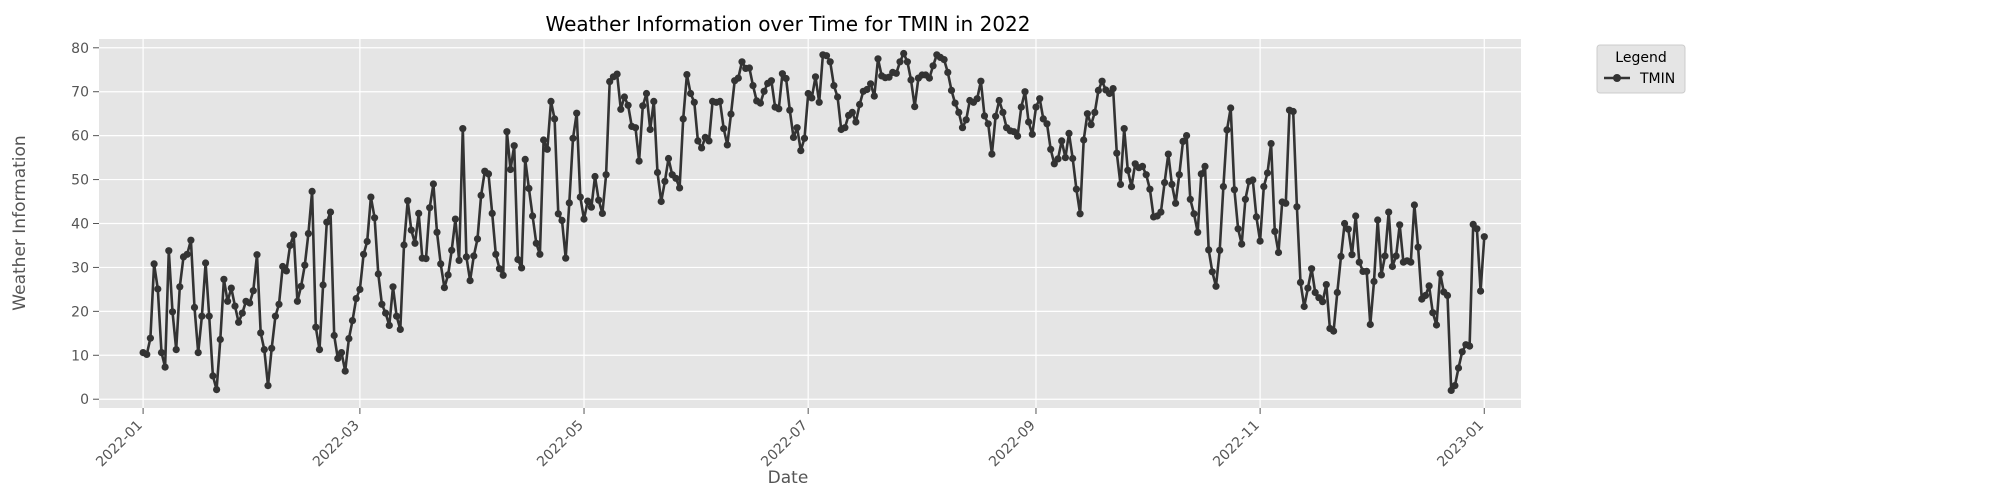 This screenshot has width=2000, height=500. I want to click on x-tick-label: 2022-09, so click(1012, 444).